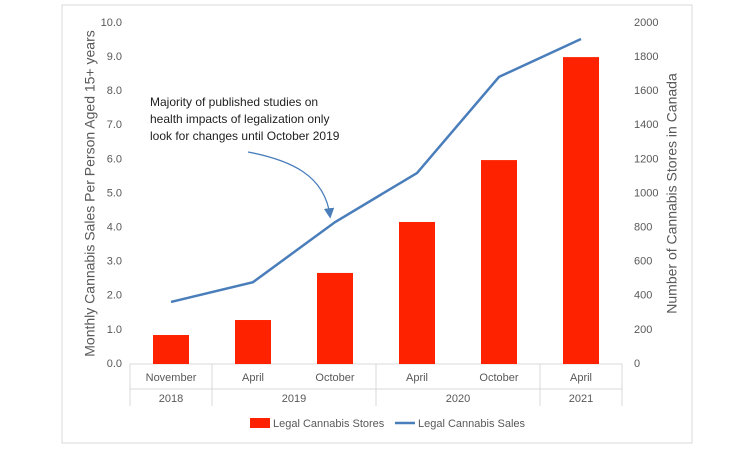 This screenshot has height=457, width=754. I want to click on legend-label: Legal Cannabis Stores, so click(329, 424).